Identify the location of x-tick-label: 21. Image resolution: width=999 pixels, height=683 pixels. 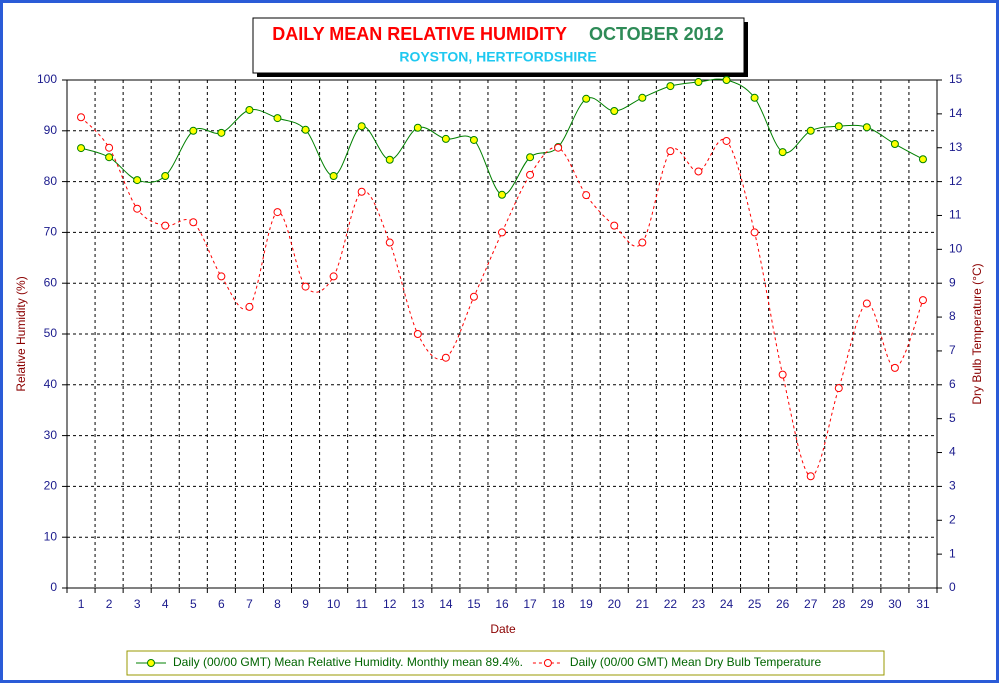
(643, 604).